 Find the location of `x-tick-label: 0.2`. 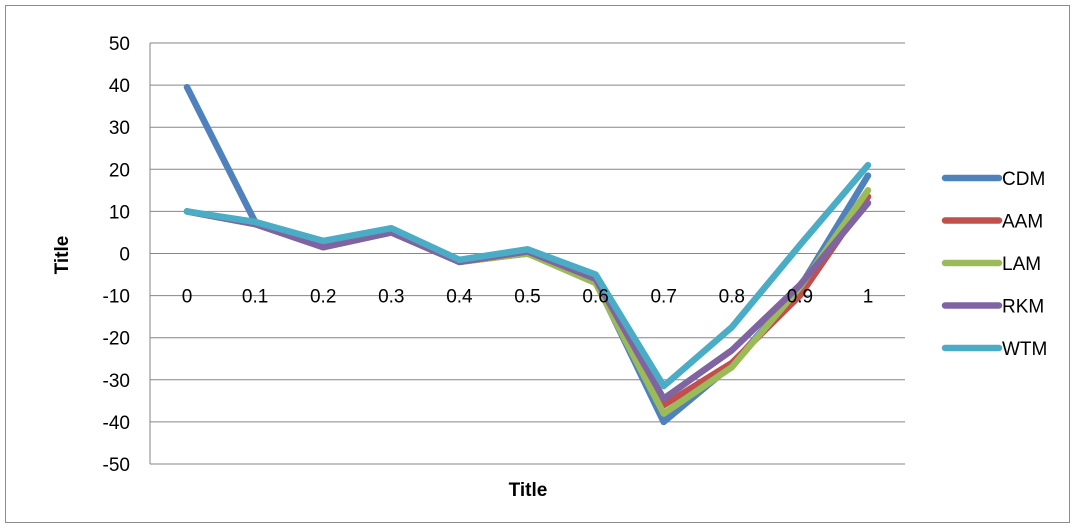

x-tick-label: 0.2 is located at coordinates (323, 297).